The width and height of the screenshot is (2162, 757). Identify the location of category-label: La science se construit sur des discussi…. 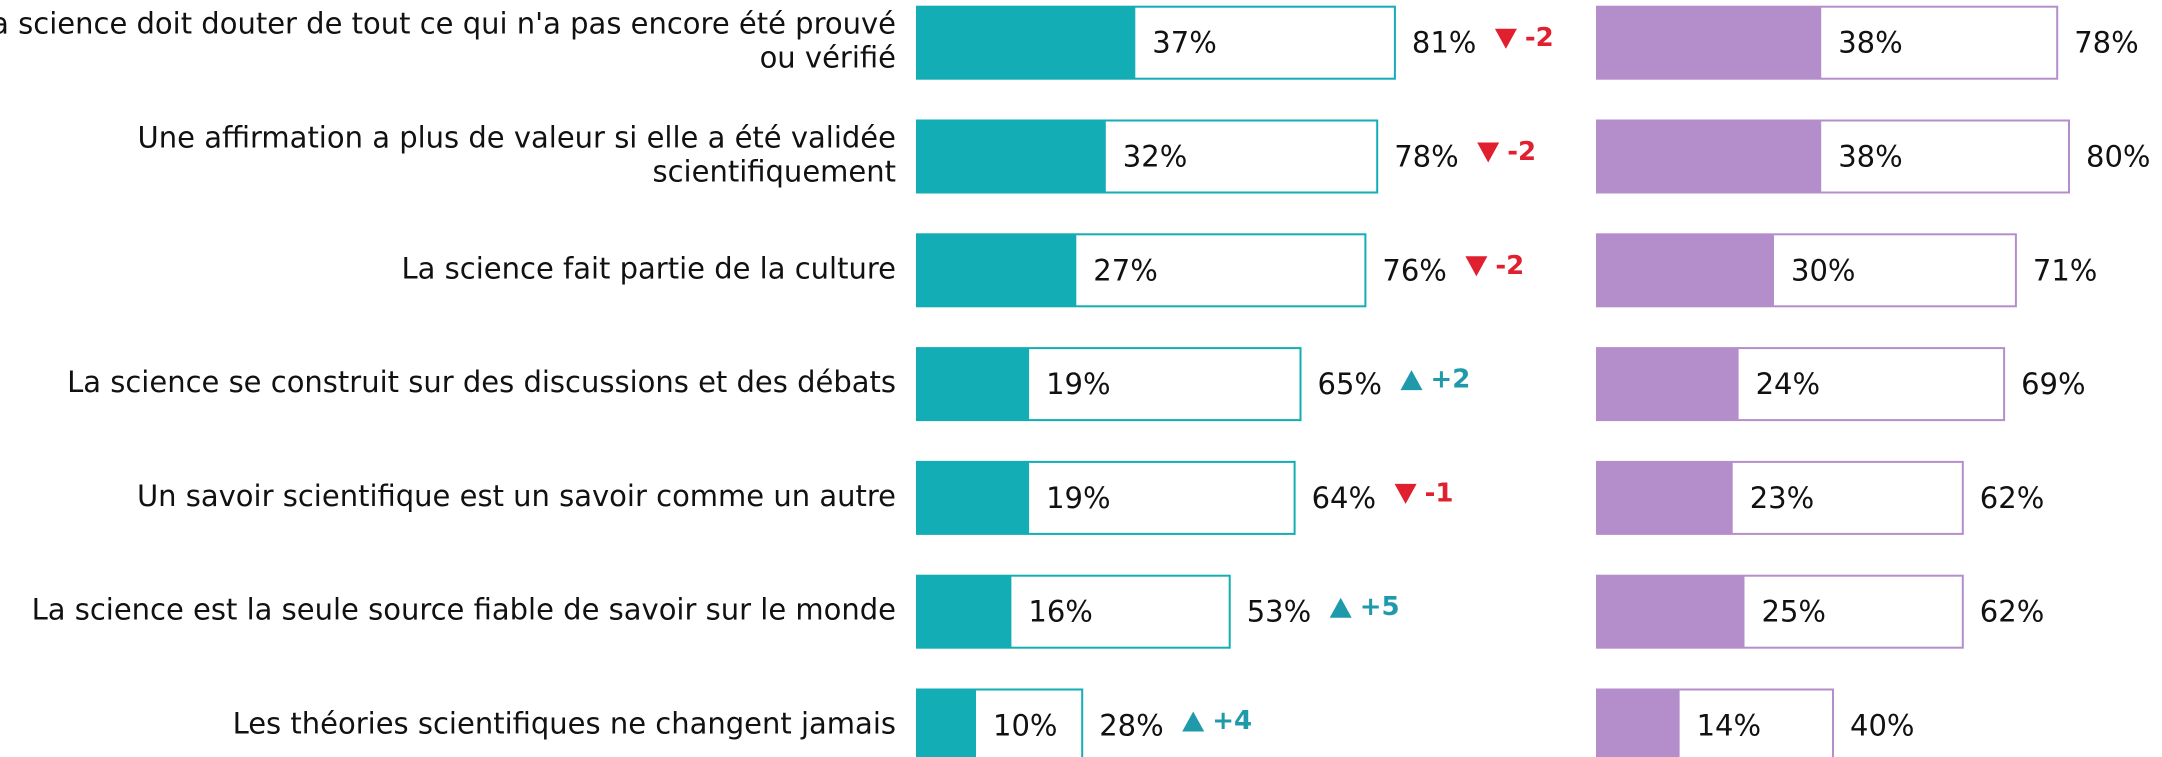
(481, 382).